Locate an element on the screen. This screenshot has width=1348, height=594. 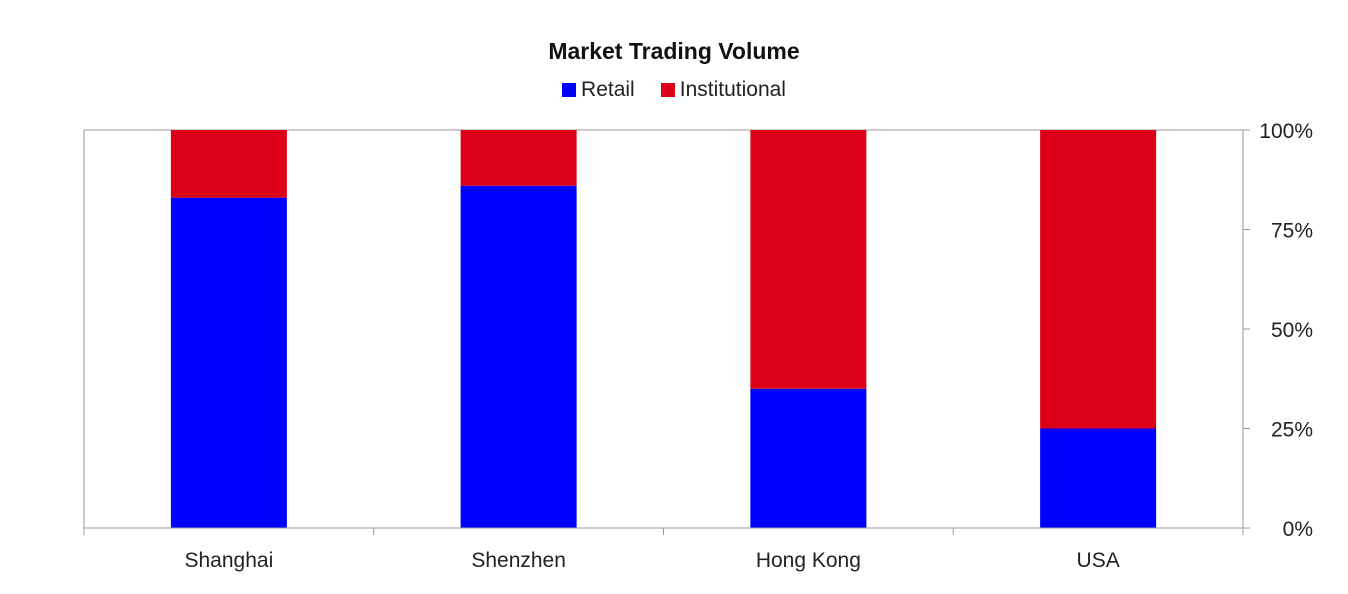
bar-institutional-hong-kong is located at coordinates (808, 259).